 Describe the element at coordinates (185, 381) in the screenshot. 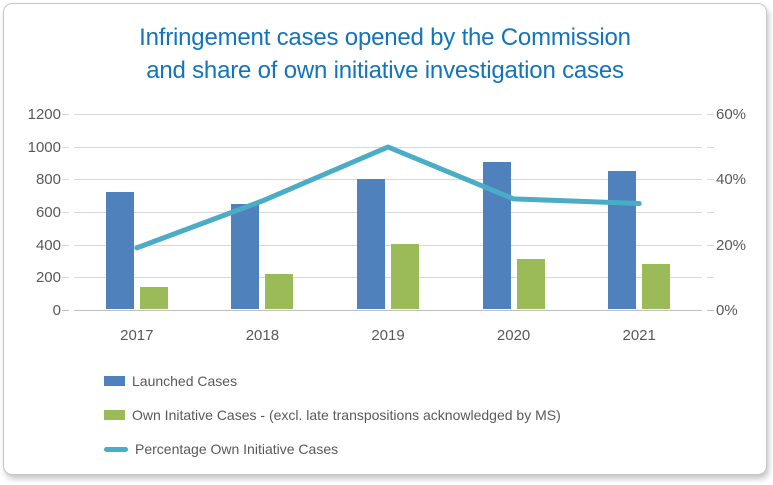

I see `legend-label: Launched Cases` at that location.